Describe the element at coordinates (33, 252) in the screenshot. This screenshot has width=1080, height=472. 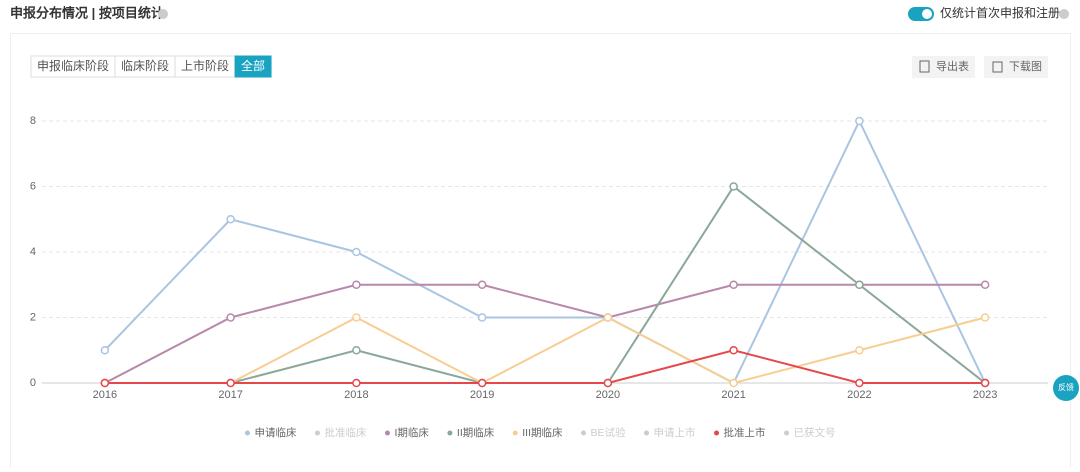
I see `y-tick-label: 4` at that location.